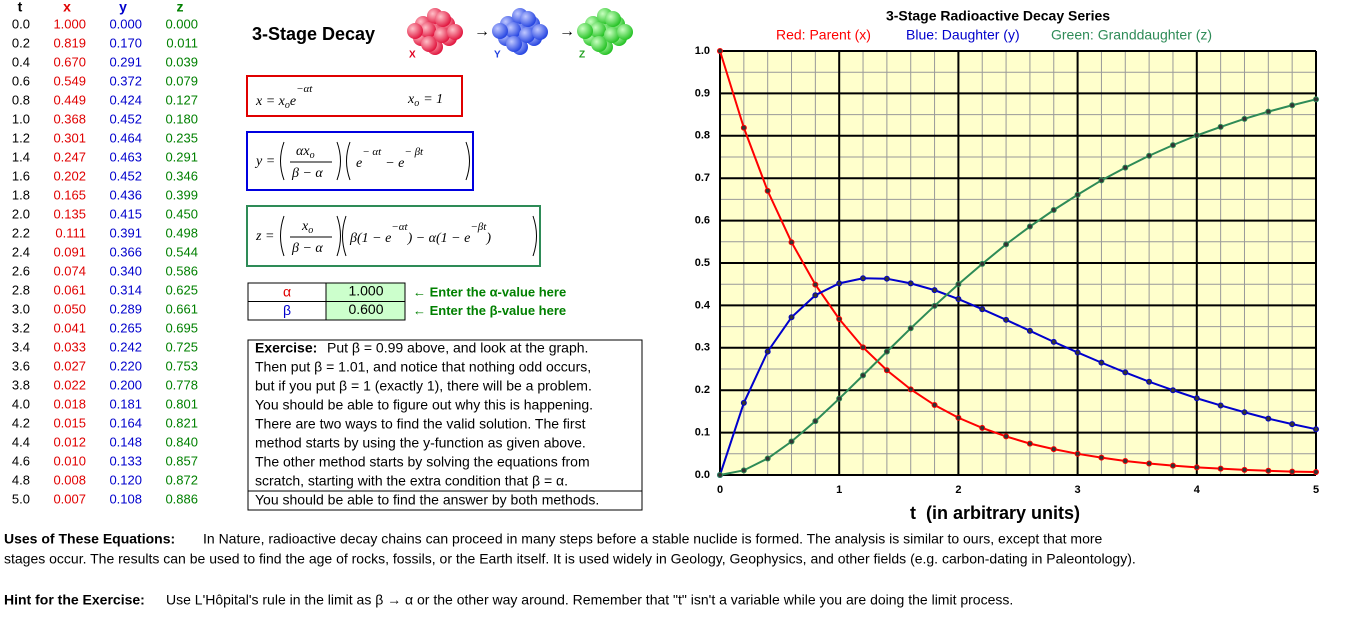  Describe the element at coordinates (125, 384) in the screenshot. I see `table-cell: 0.200` at that location.